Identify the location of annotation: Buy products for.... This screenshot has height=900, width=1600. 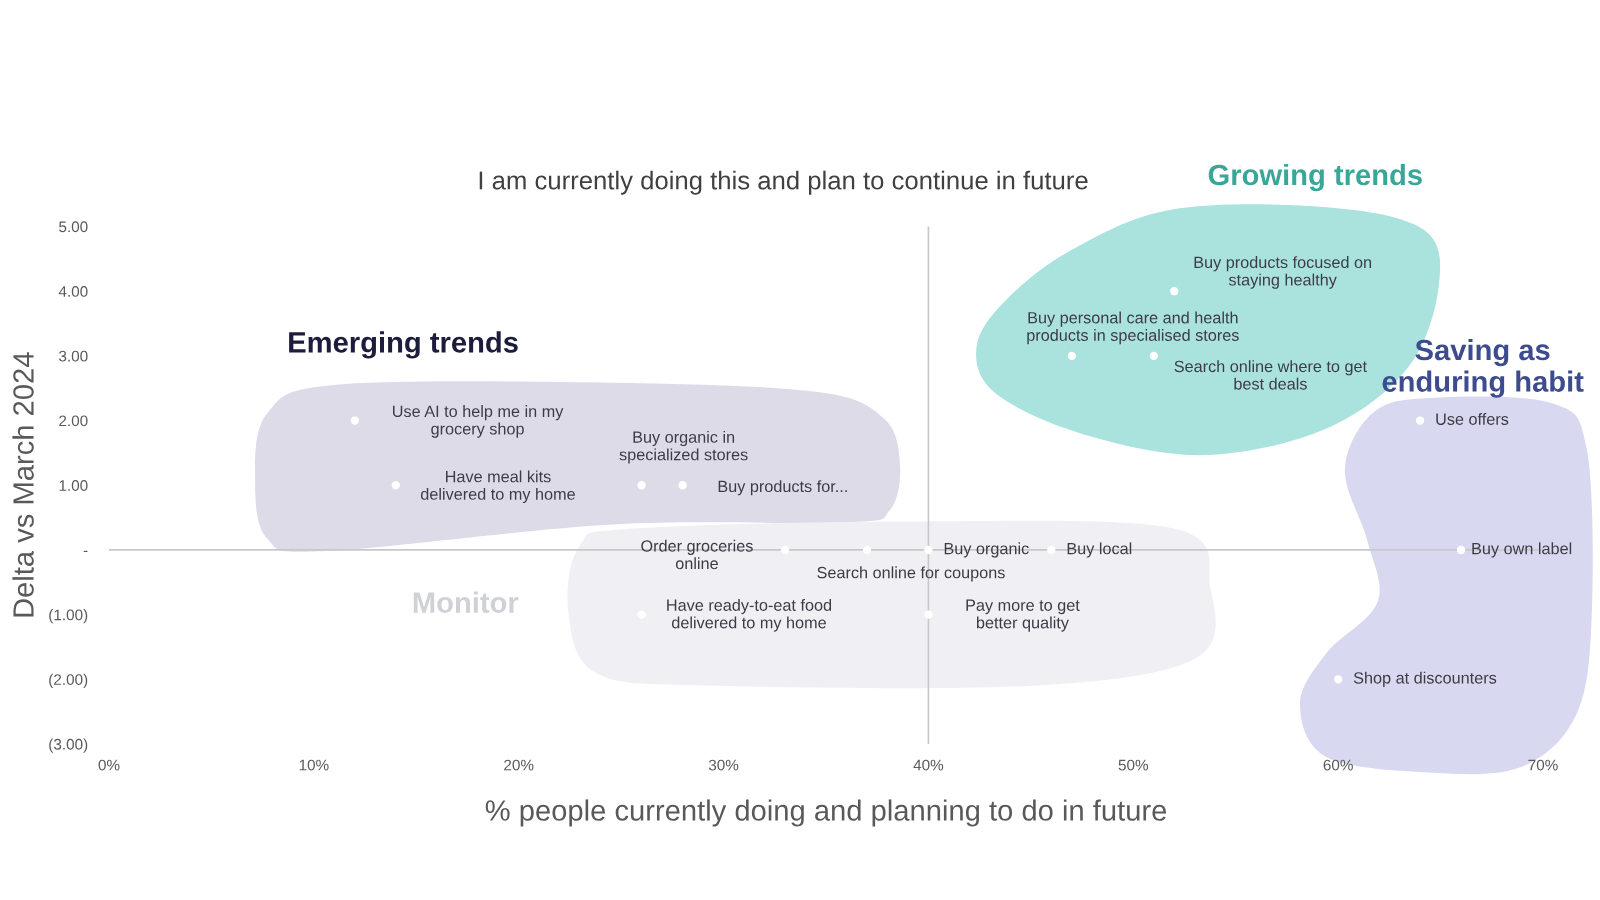
(782, 488).